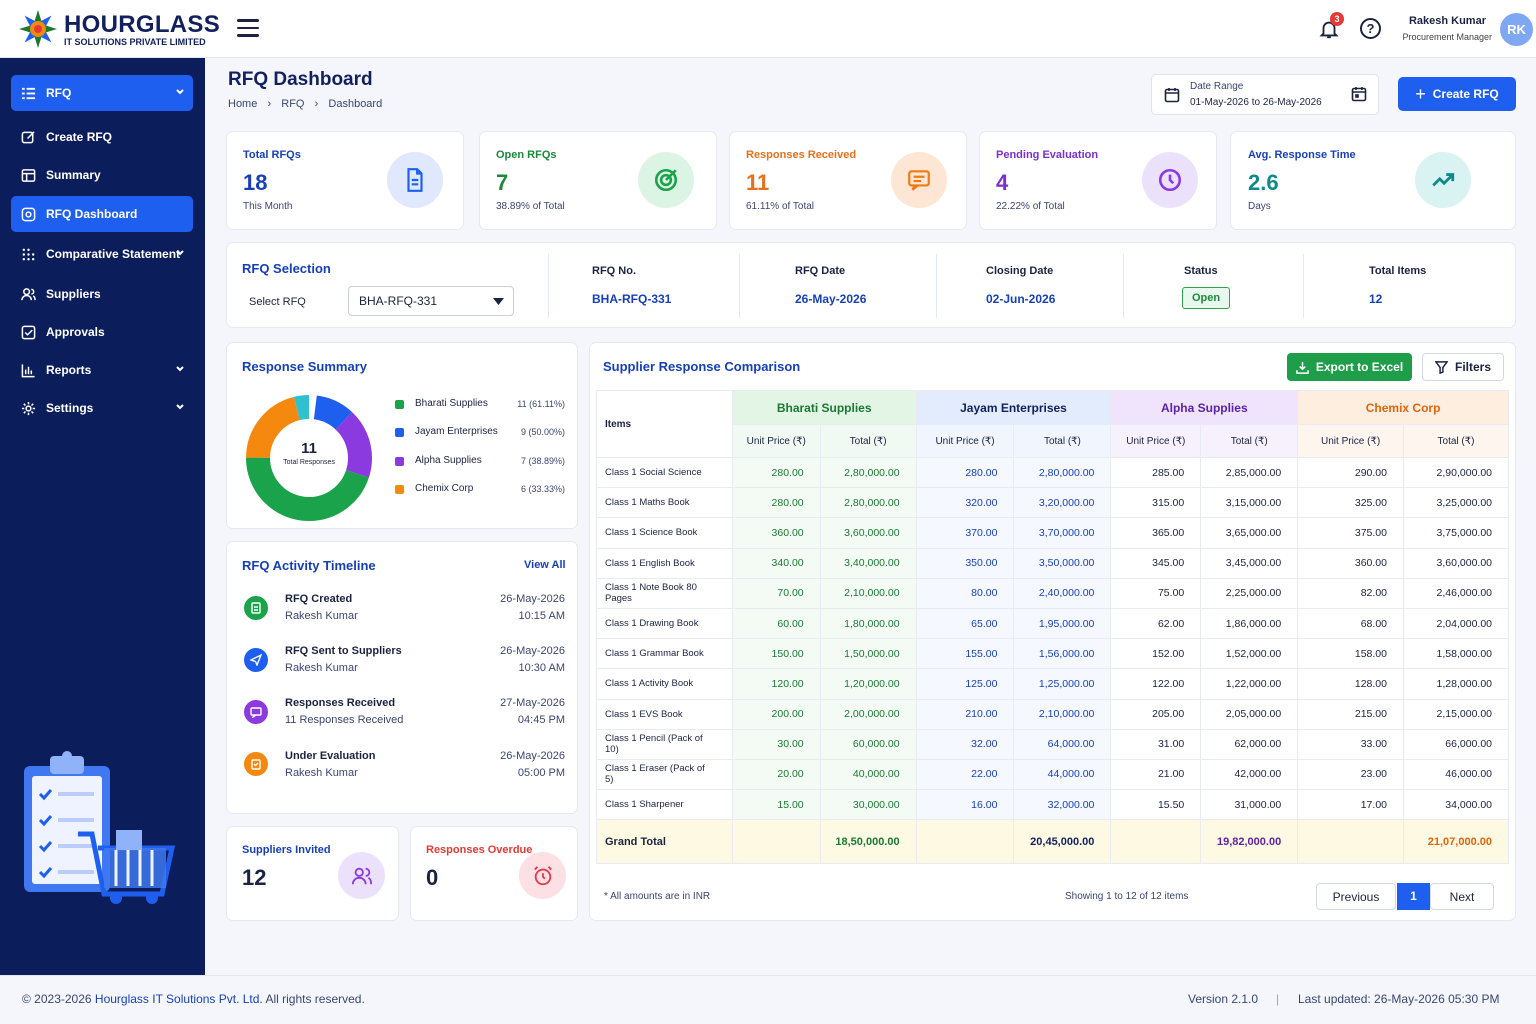 The height and width of the screenshot is (1024, 1536). What do you see at coordinates (102, 408) in the screenshot?
I see `sidebar-item-settings: Settings` at bounding box center [102, 408].